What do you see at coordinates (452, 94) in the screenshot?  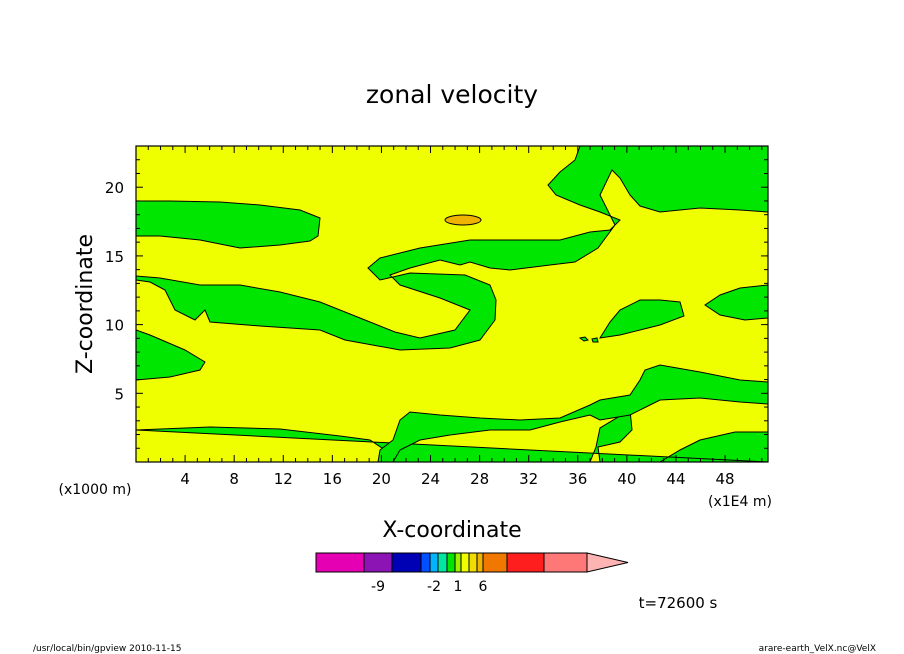 I see `chart-title: zonal velocity` at bounding box center [452, 94].